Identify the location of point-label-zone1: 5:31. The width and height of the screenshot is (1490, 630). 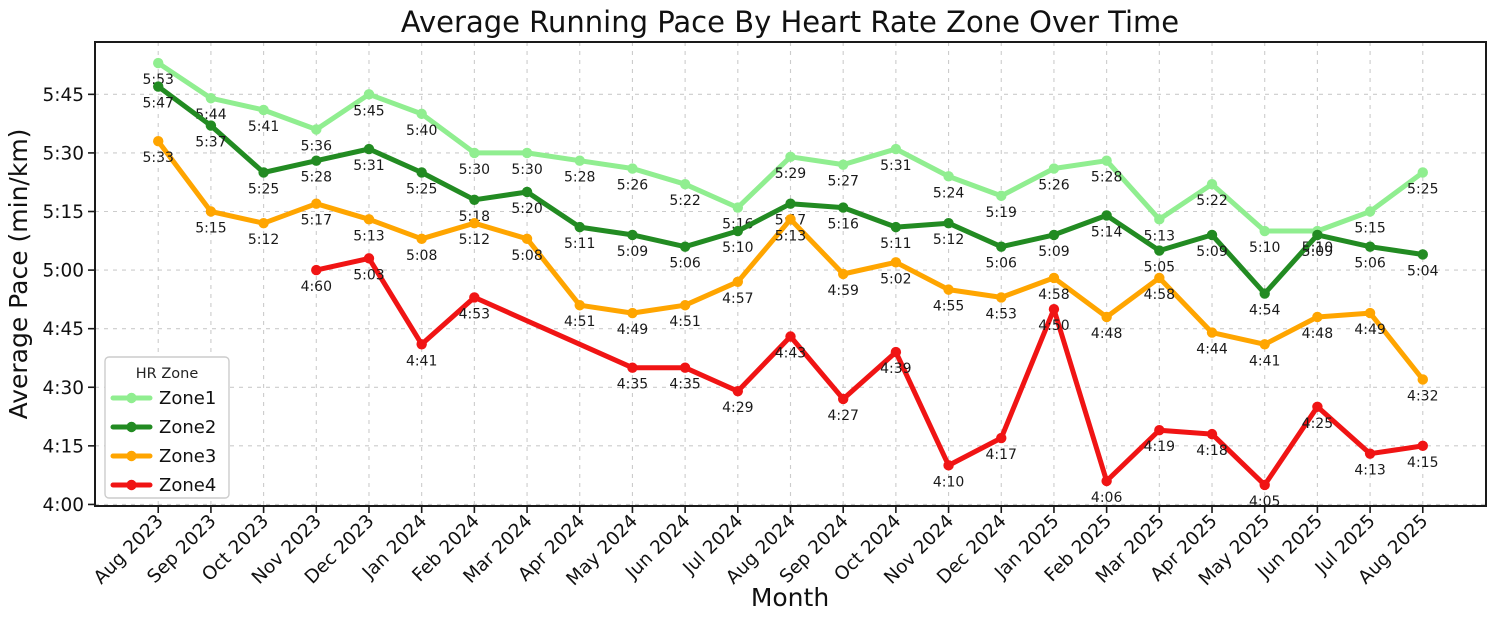
(895, 166).